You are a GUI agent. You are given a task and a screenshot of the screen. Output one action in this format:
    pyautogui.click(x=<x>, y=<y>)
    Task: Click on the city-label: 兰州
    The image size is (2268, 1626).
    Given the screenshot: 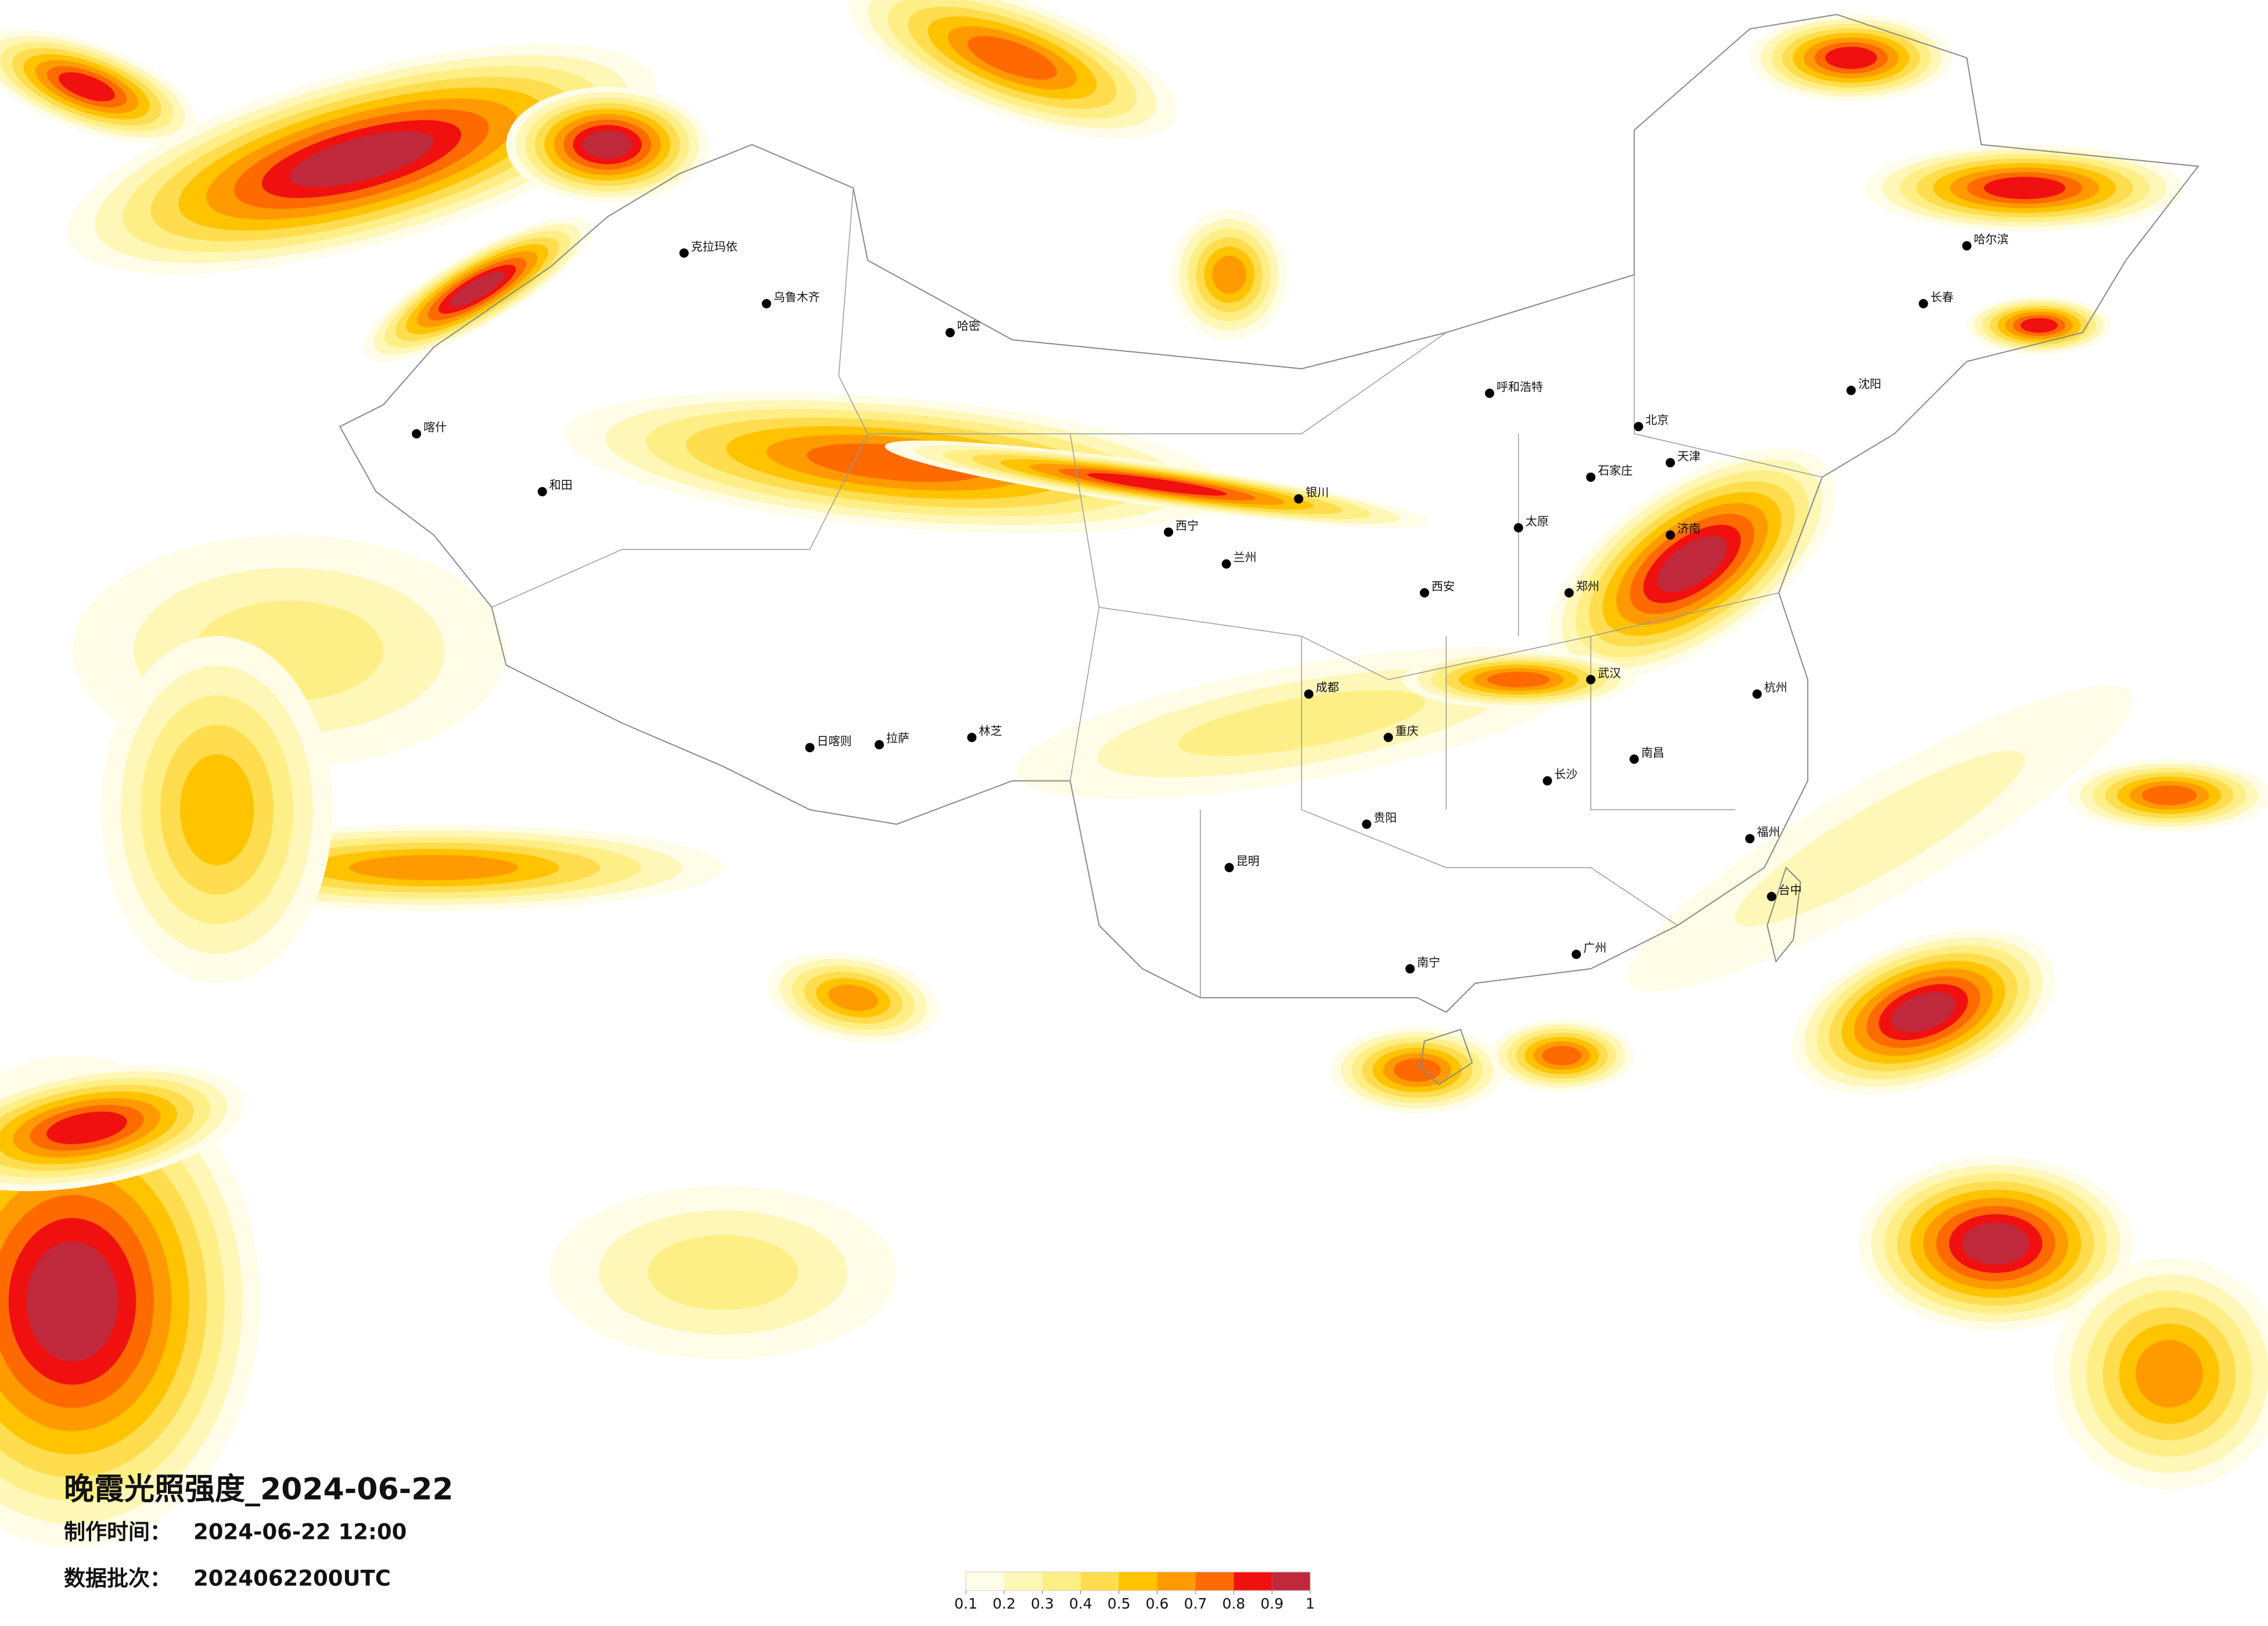 What is the action you would take?
    pyautogui.click(x=1245, y=557)
    